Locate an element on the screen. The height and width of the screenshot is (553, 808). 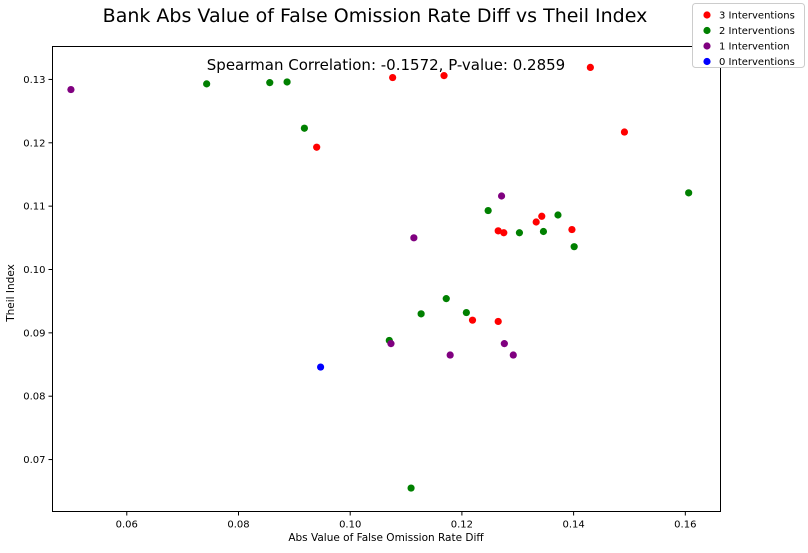
y-axis: 0.07 0.08 0.09 0.10 0.11 0.12 0.13 is located at coordinates (38, 270).